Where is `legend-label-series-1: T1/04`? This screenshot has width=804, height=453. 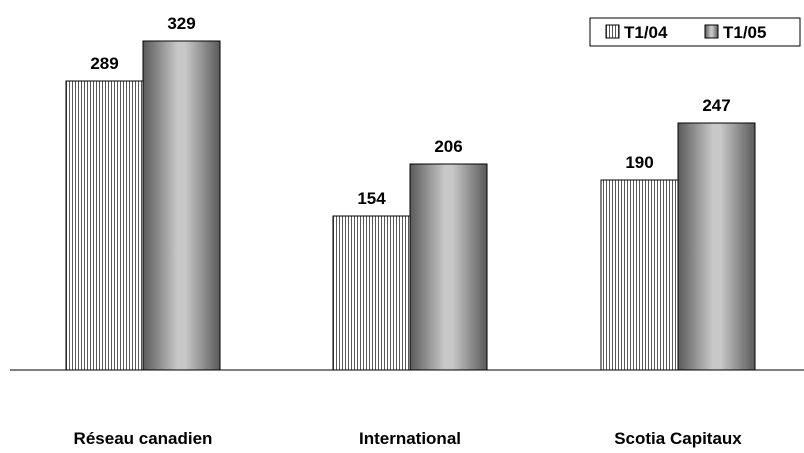
legend-label-series-1: T1/04 is located at coordinates (646, 32).